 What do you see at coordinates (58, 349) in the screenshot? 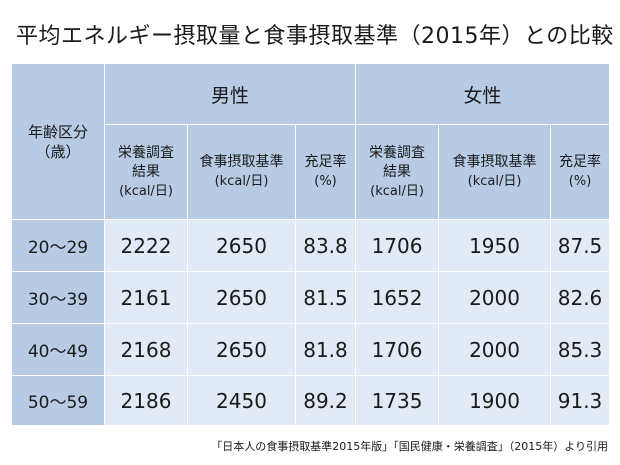
I see `age-cell: 40～49` at bounding box center [58, 349].